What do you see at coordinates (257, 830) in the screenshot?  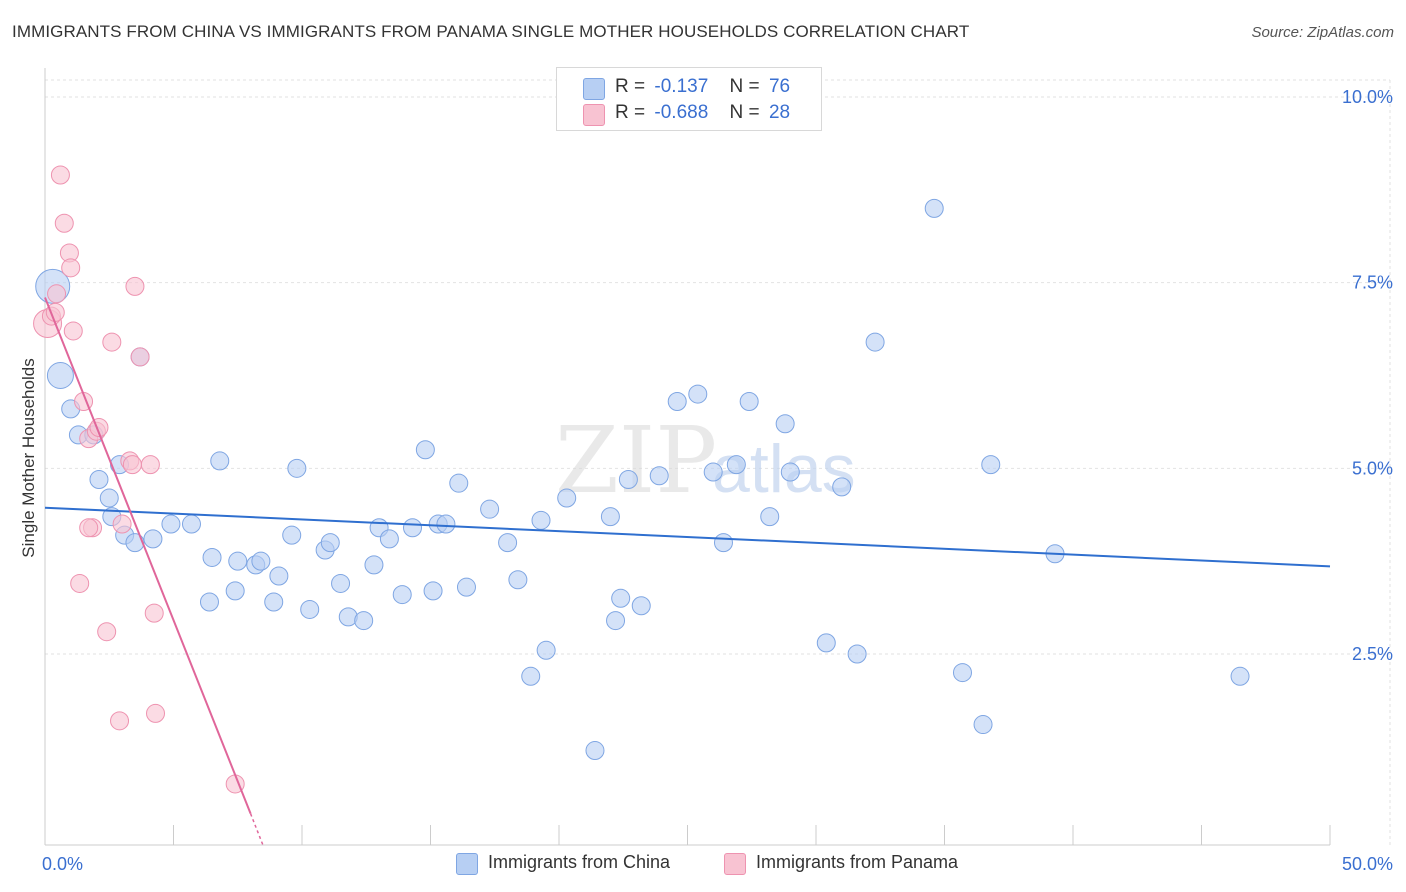 I see `panama-trend-extension` at bounding box center [257, 830].